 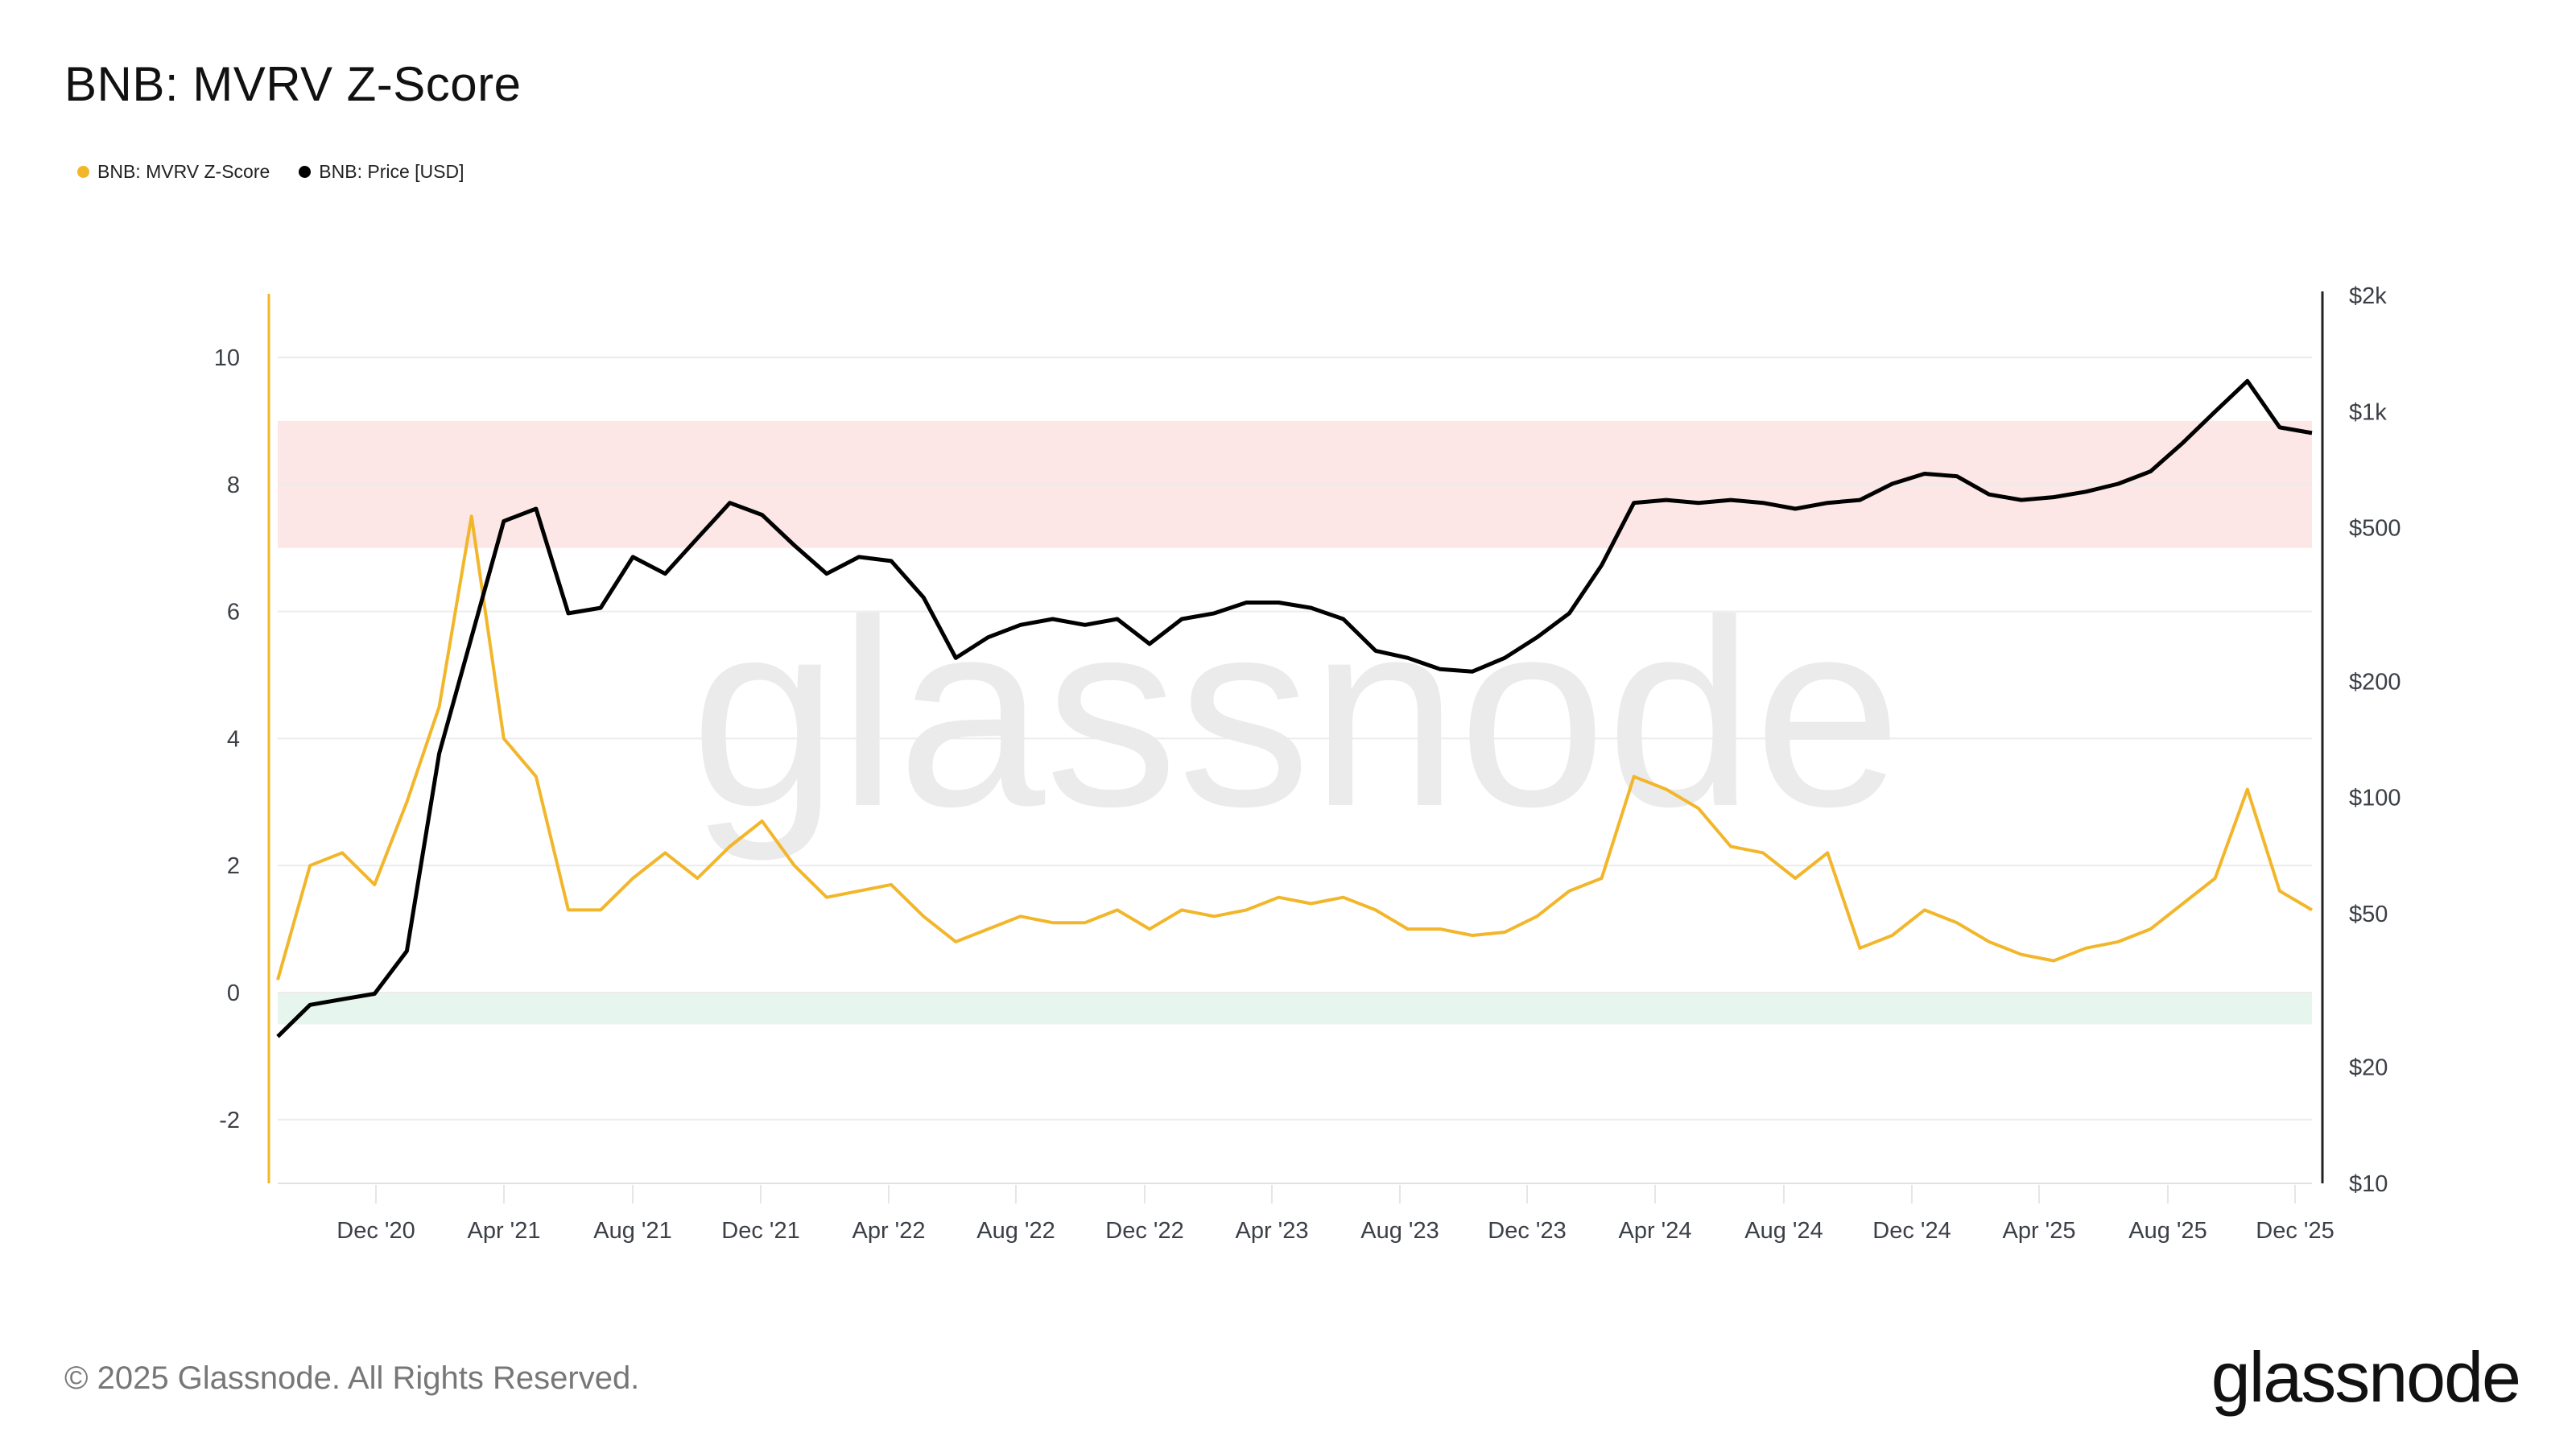 I want to click on y-right-tick: $20, so click(x=2368, y=1068).